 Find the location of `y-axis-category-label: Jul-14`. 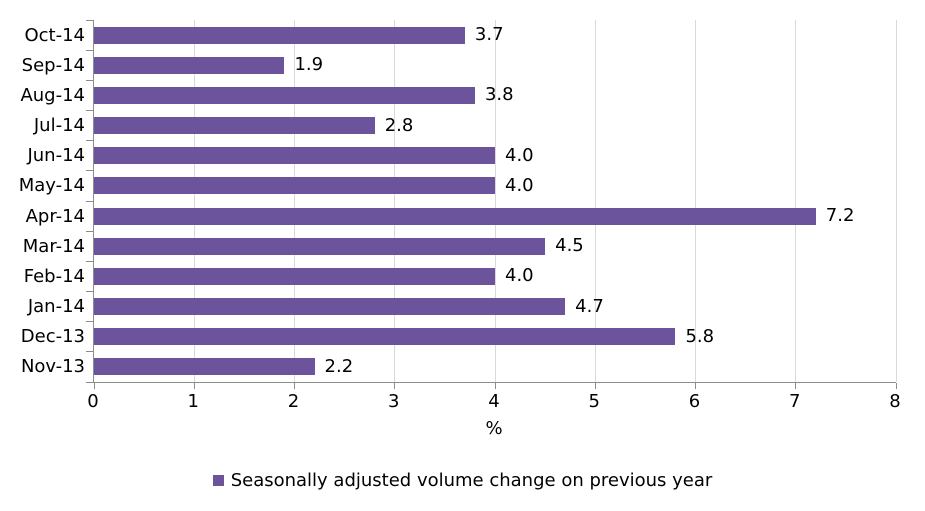

y-axis-category-label: Jul-14 is located at coordinates (59, 126).